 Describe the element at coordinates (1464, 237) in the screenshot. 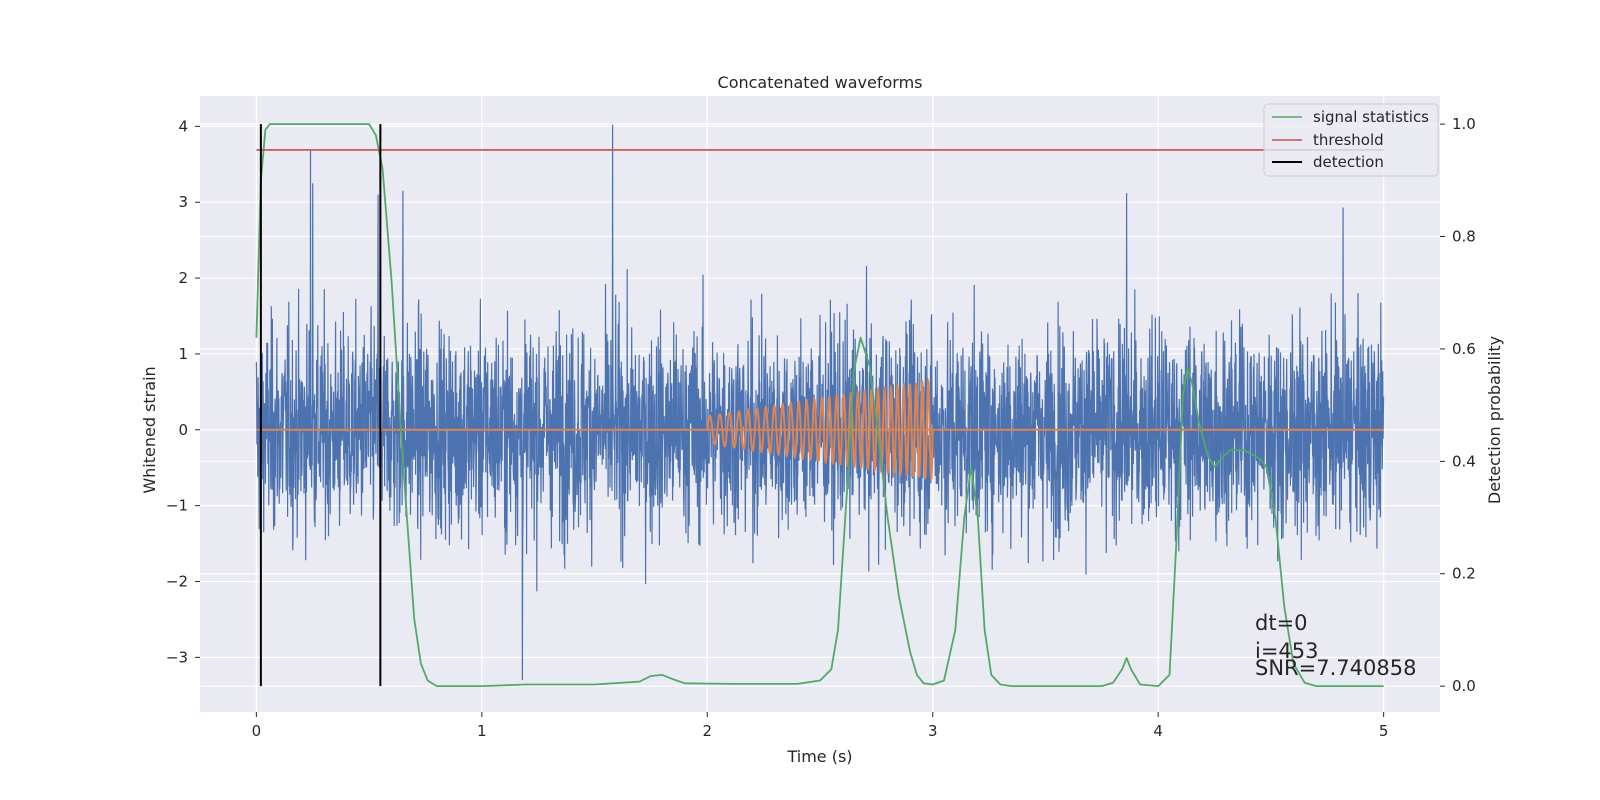

I see `y2-tick-label: 0.8` at that location.